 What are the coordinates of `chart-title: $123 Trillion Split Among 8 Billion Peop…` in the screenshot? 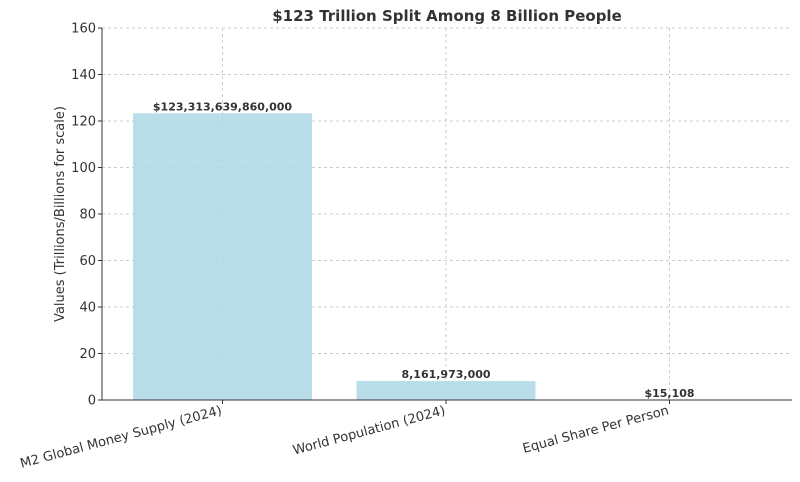 It's located at (447, 16).